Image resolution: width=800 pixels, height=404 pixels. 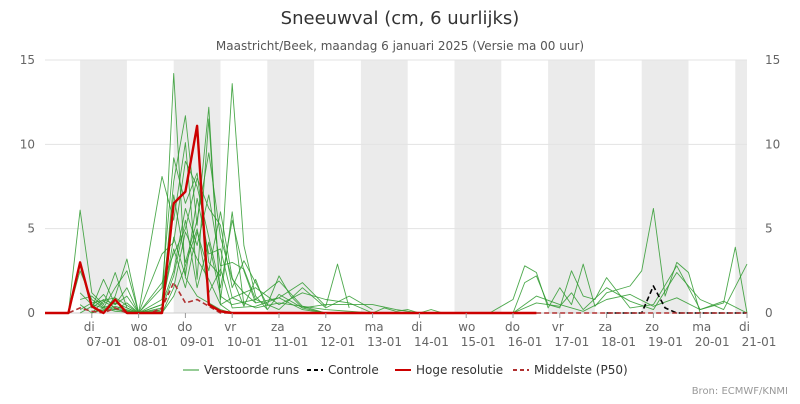 What do you see at coordinates (701, 327) in the screenshot?
I see `x-tick-day-13: ma` at bounding box center [701, 327].